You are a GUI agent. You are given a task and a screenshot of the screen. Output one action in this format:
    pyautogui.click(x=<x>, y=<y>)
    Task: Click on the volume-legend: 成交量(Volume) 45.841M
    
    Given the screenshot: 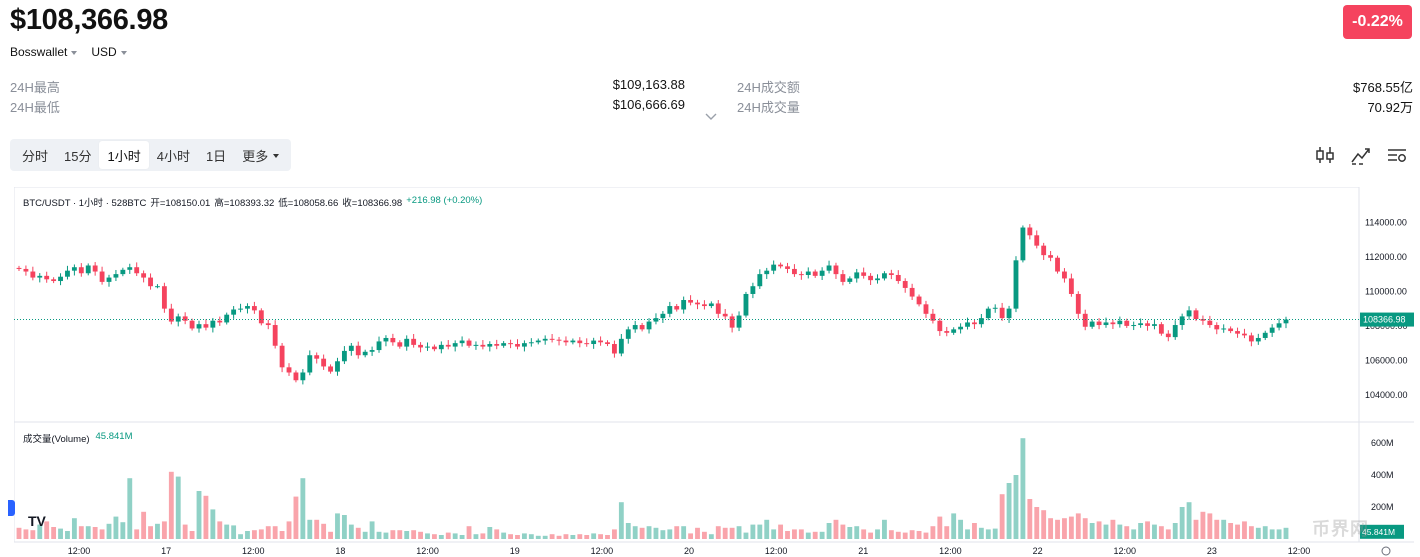 What is the action you would take?
    pyautogui.click(x=78, y=438)
    